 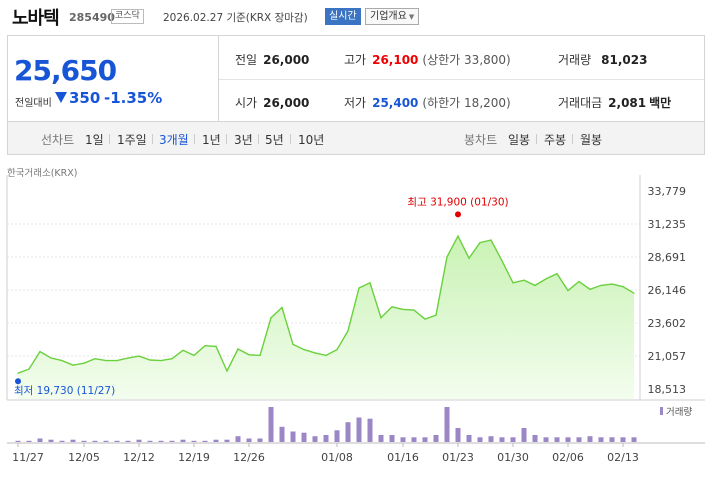 What do you see at coordinates (286, 60) in the screenshot?
I see `prev-close-value: 26,000` at bounding box center [286, 60].